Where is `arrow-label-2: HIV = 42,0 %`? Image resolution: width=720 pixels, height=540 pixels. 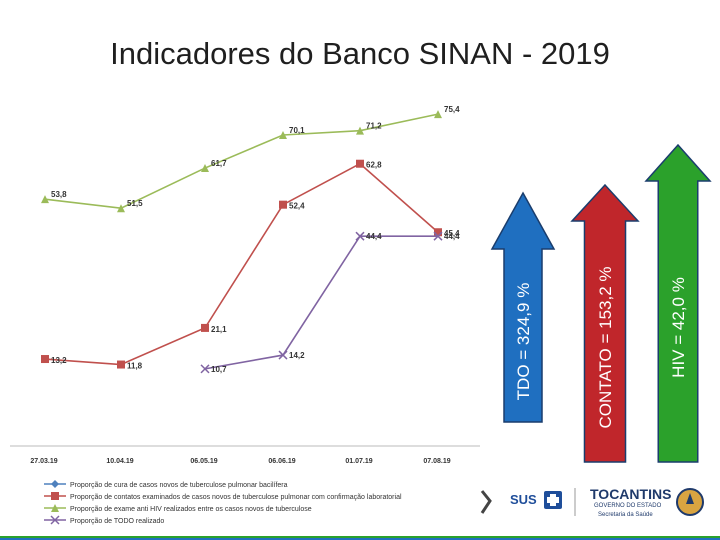
arrow-label-2: HIV = 42,0 % is located at coordinates (678, 327).